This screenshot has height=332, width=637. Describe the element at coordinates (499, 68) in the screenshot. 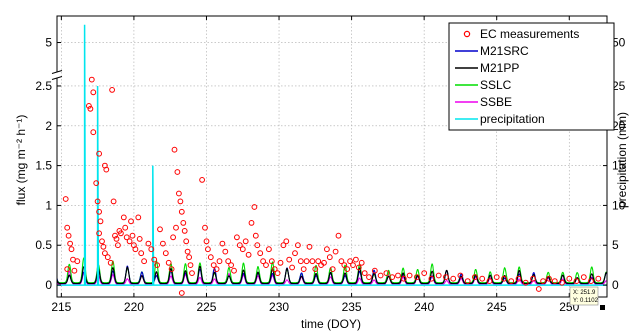

I see `legend-label-m21pp: M21PP` at that location.